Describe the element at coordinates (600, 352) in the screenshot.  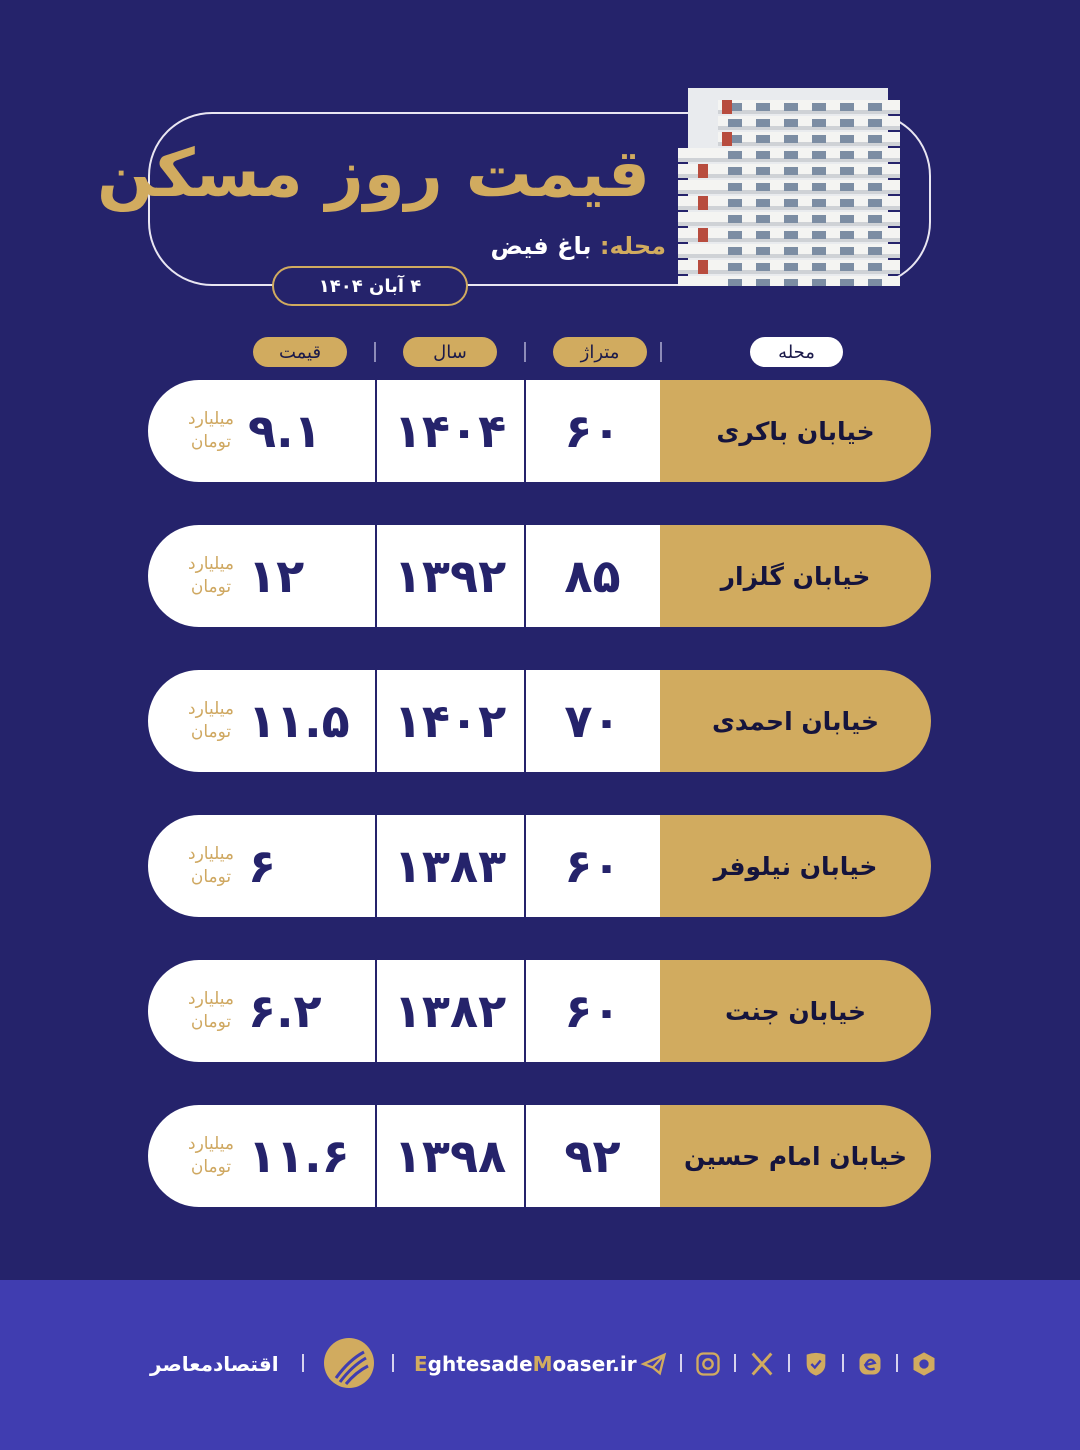
I see `column-header-area: متراژ` at that location.